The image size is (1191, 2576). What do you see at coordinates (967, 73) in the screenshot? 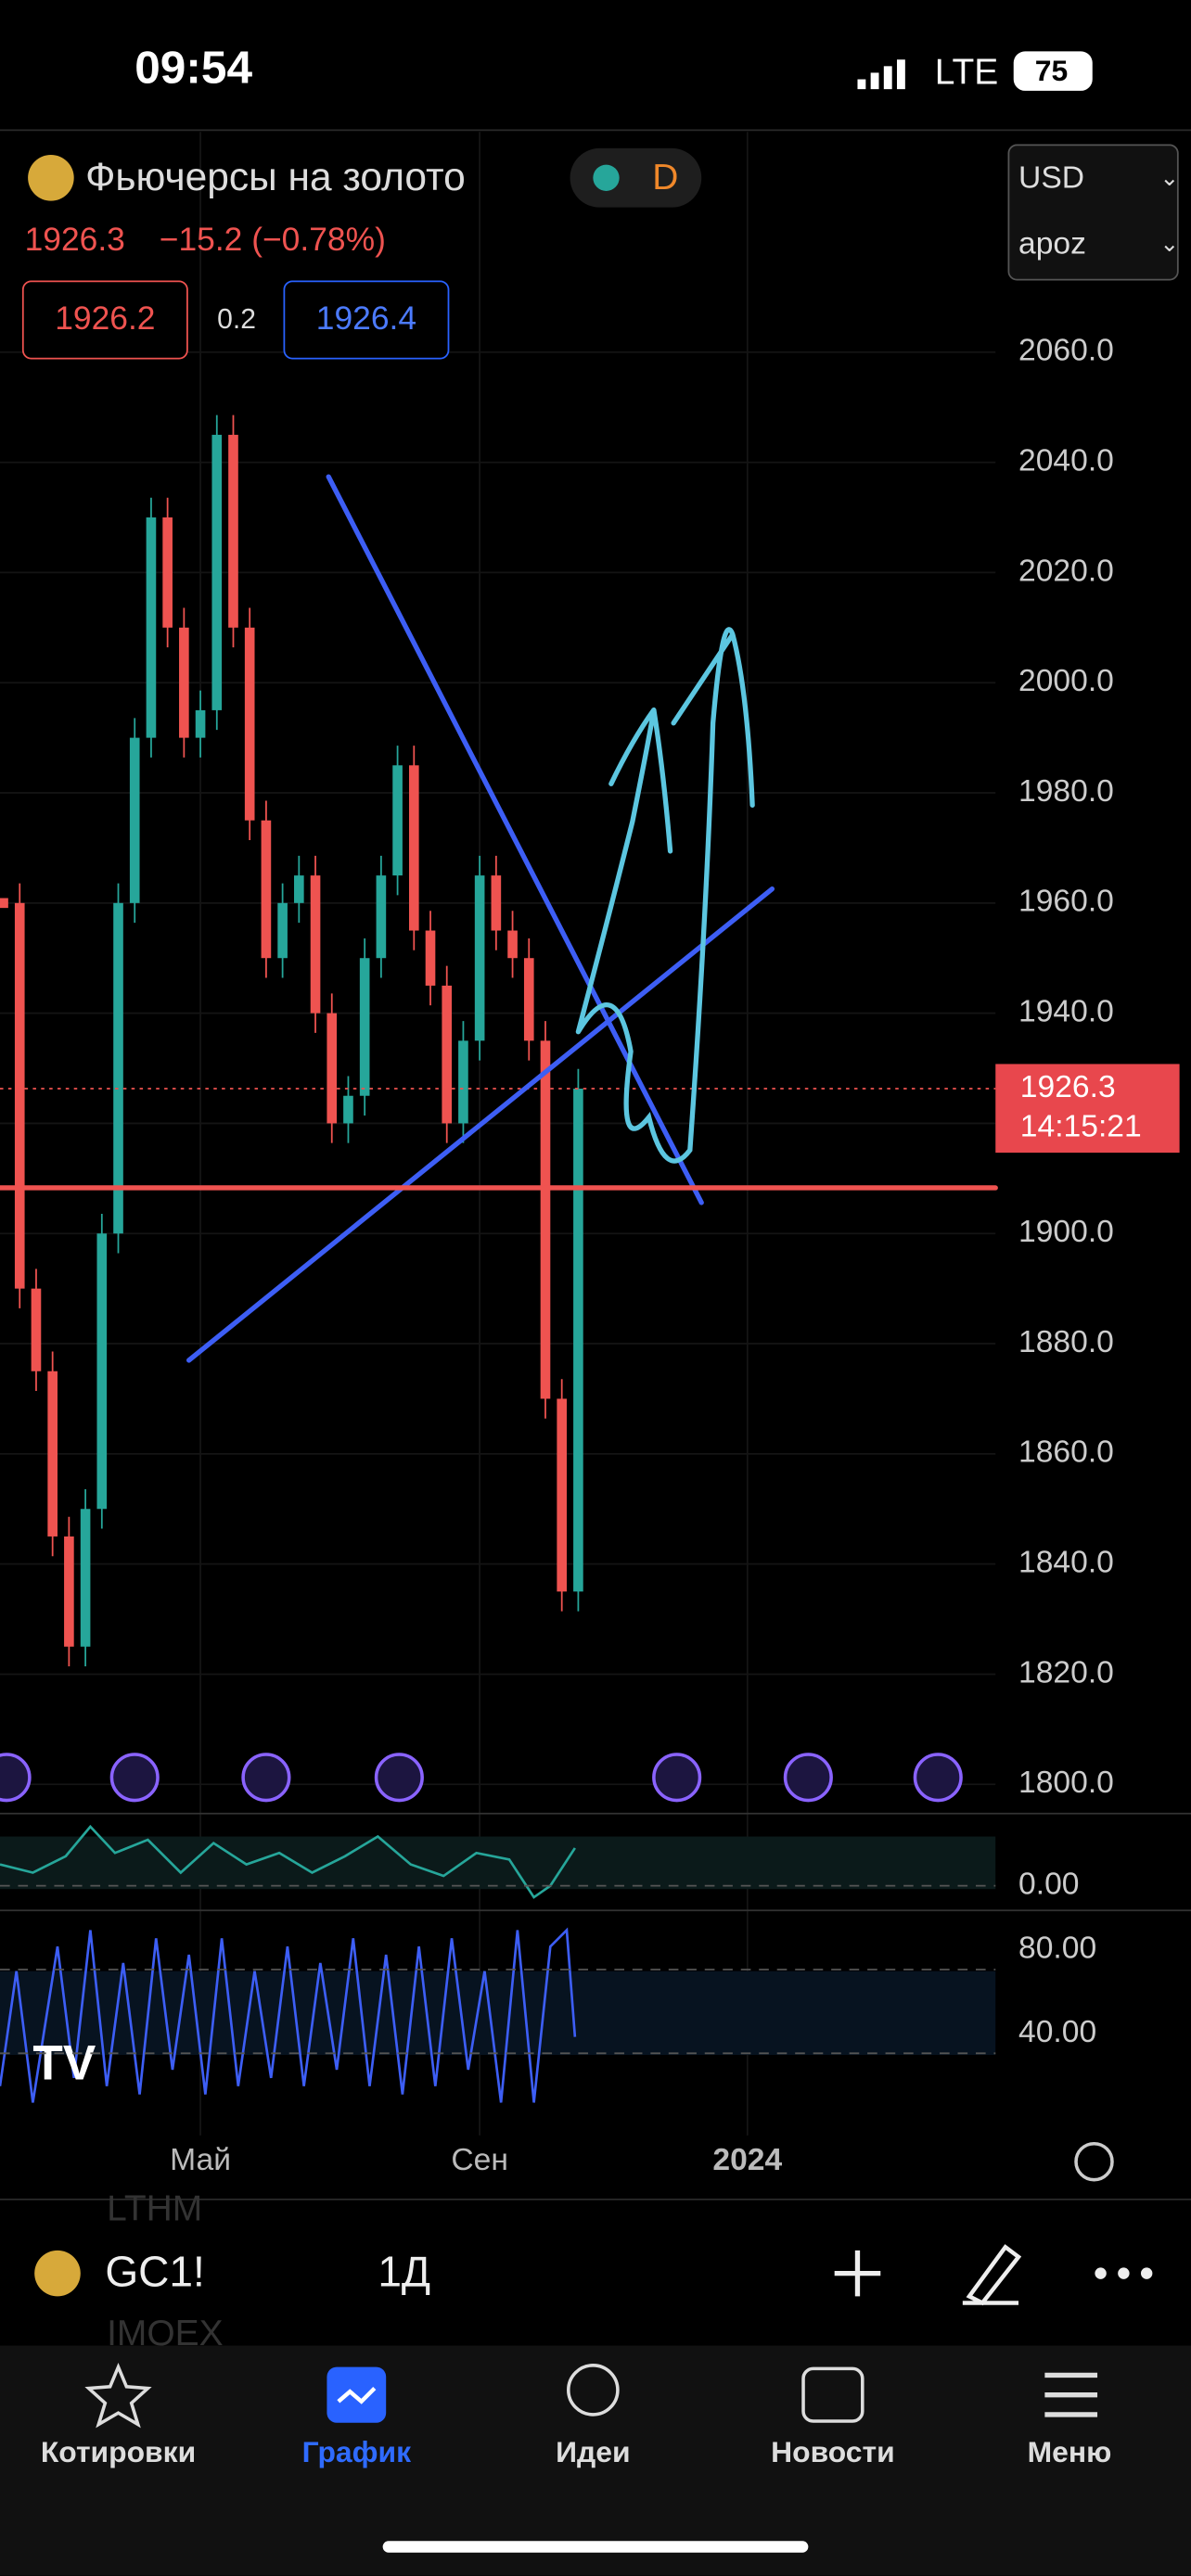
I see `status-network: LTE` at bounding box center [967, 73].